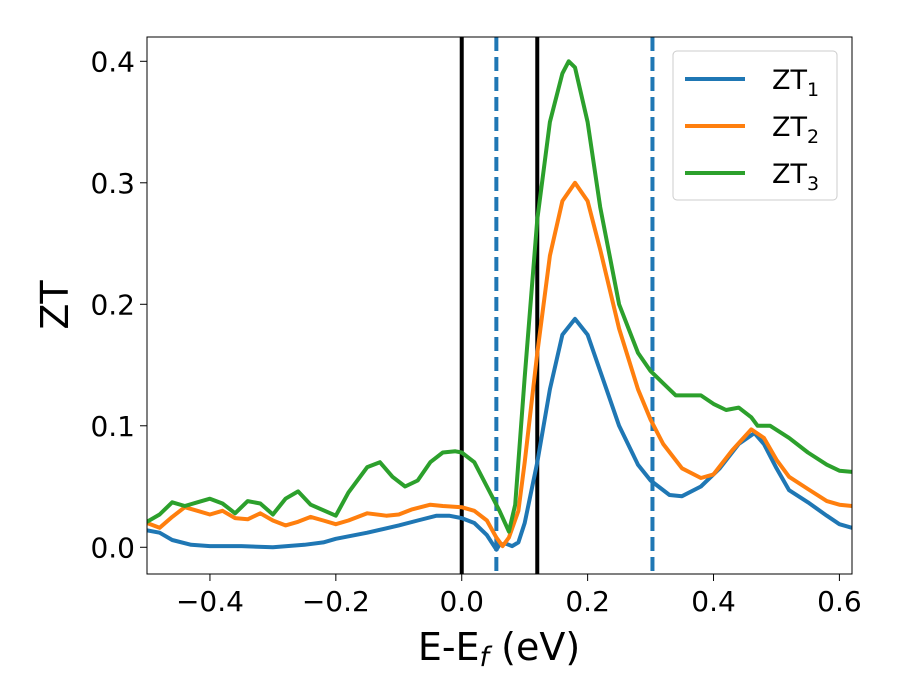  Describe the element at coordinates (461, 601) in the screenshot. I see `x-tick-label: 0.0` at that location.